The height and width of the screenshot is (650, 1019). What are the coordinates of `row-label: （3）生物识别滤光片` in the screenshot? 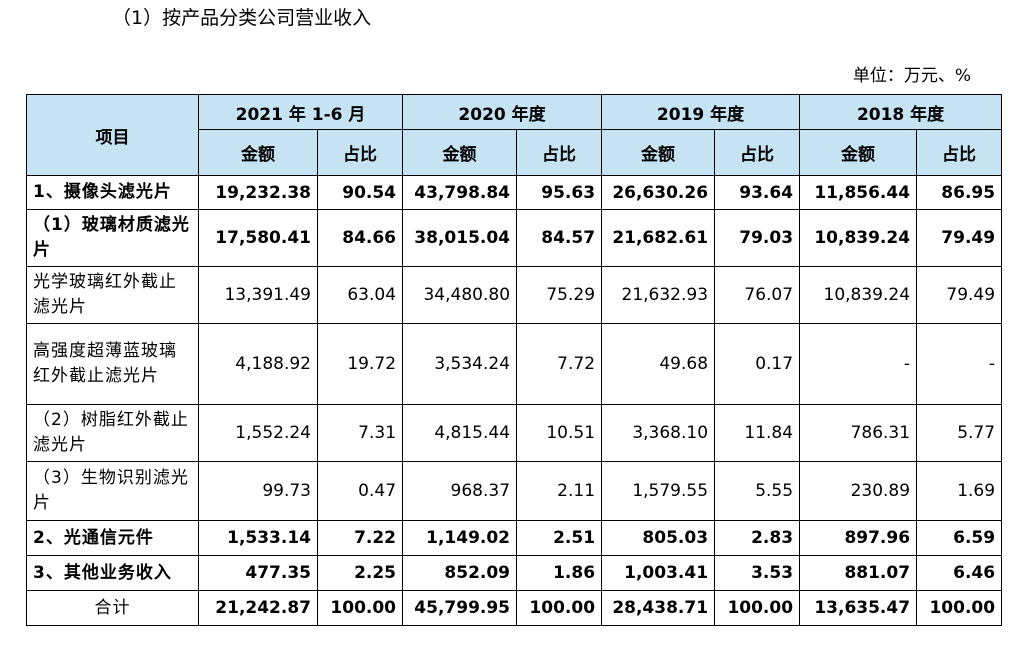 It's located at (112, 491).